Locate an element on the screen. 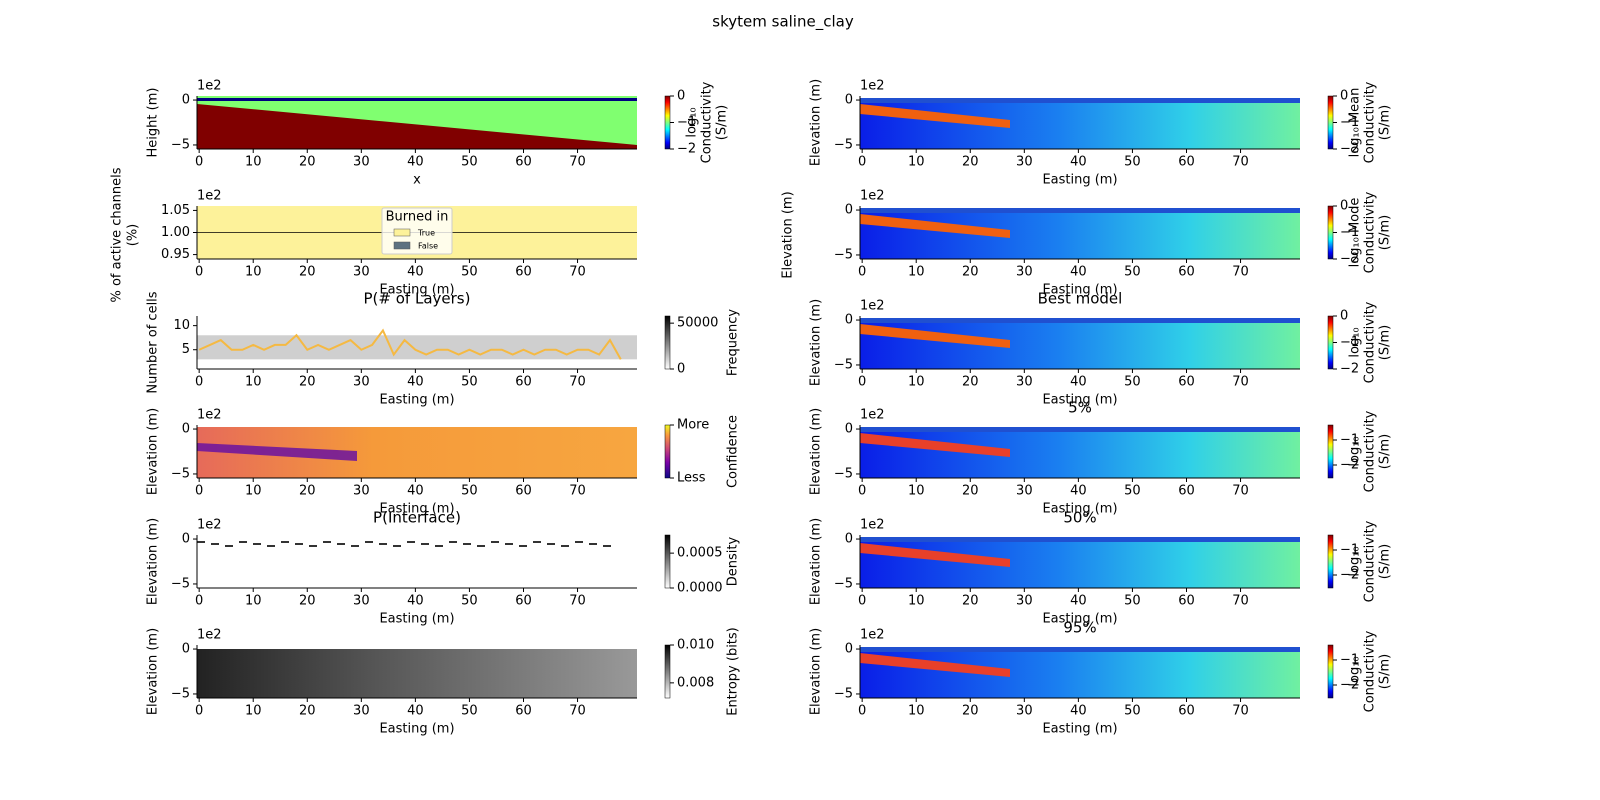 This screenshot has height=800, width=1600. colorbar-tick-label: 0 is located at coordinates (681, 369).